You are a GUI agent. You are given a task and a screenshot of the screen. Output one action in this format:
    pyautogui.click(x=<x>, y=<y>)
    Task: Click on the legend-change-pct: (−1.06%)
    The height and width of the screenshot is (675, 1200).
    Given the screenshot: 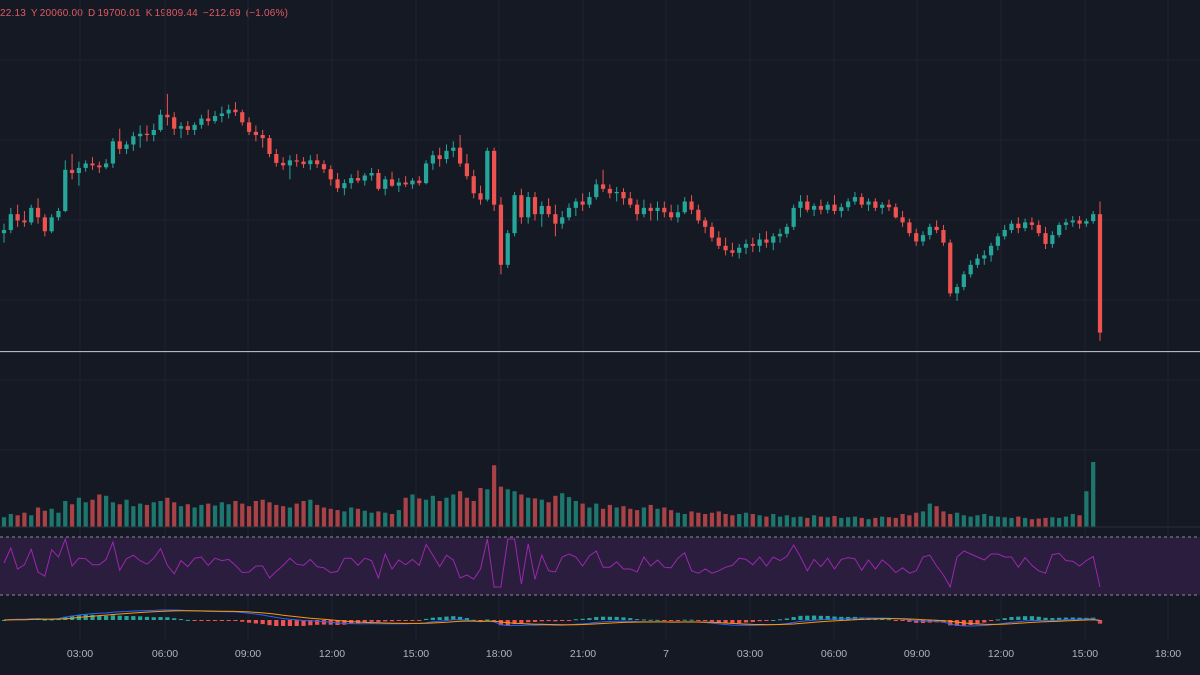 What is the action you would take?
    pyautogui.click(x=267, y=13)
    